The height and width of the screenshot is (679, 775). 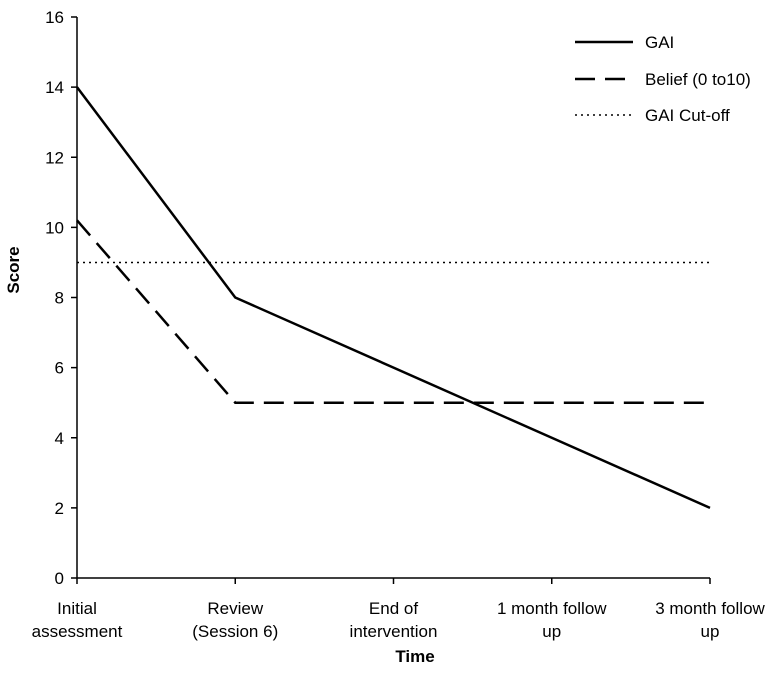 I want to click on x-axis-title: Time, so click(x=414, y=656).